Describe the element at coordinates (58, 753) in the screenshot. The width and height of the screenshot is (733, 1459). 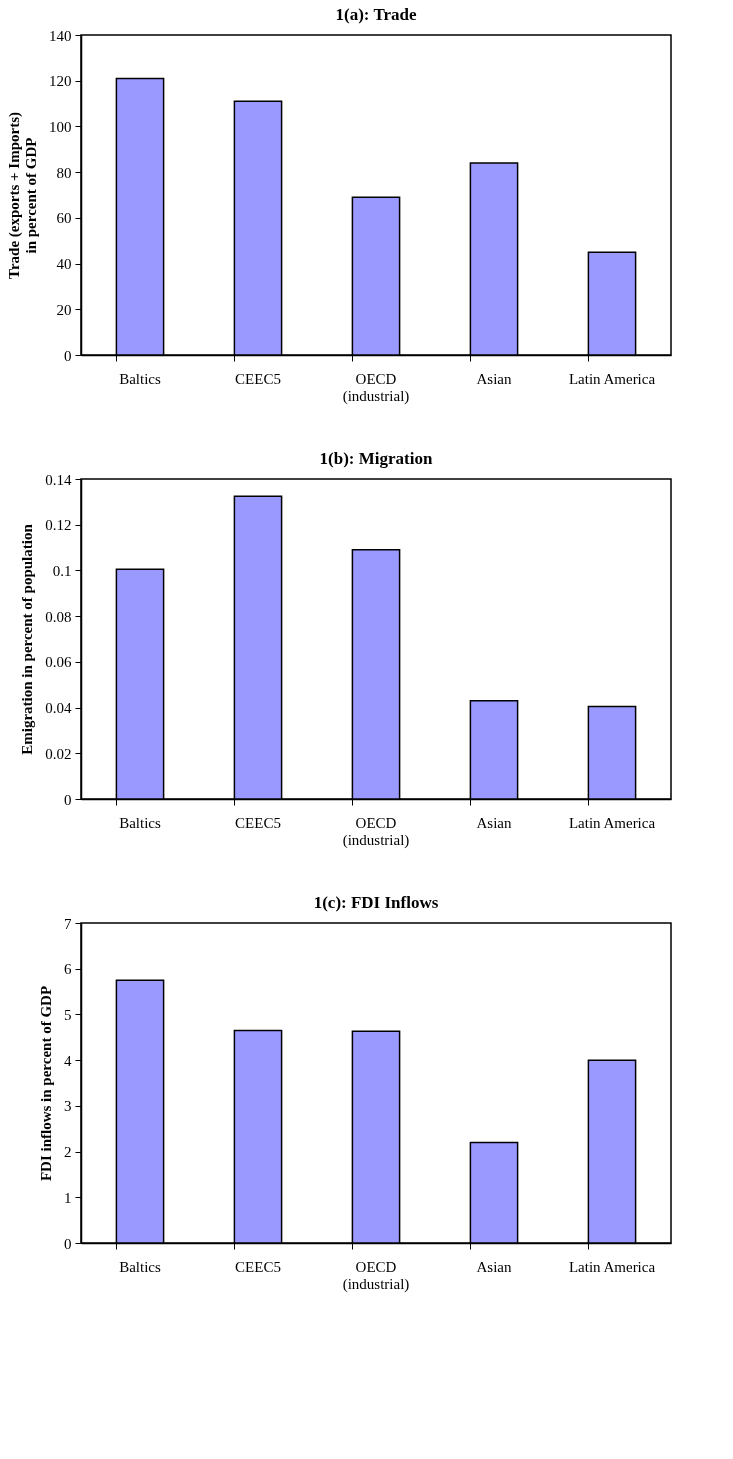
I see `y-tick-label: 0.02` at that location.